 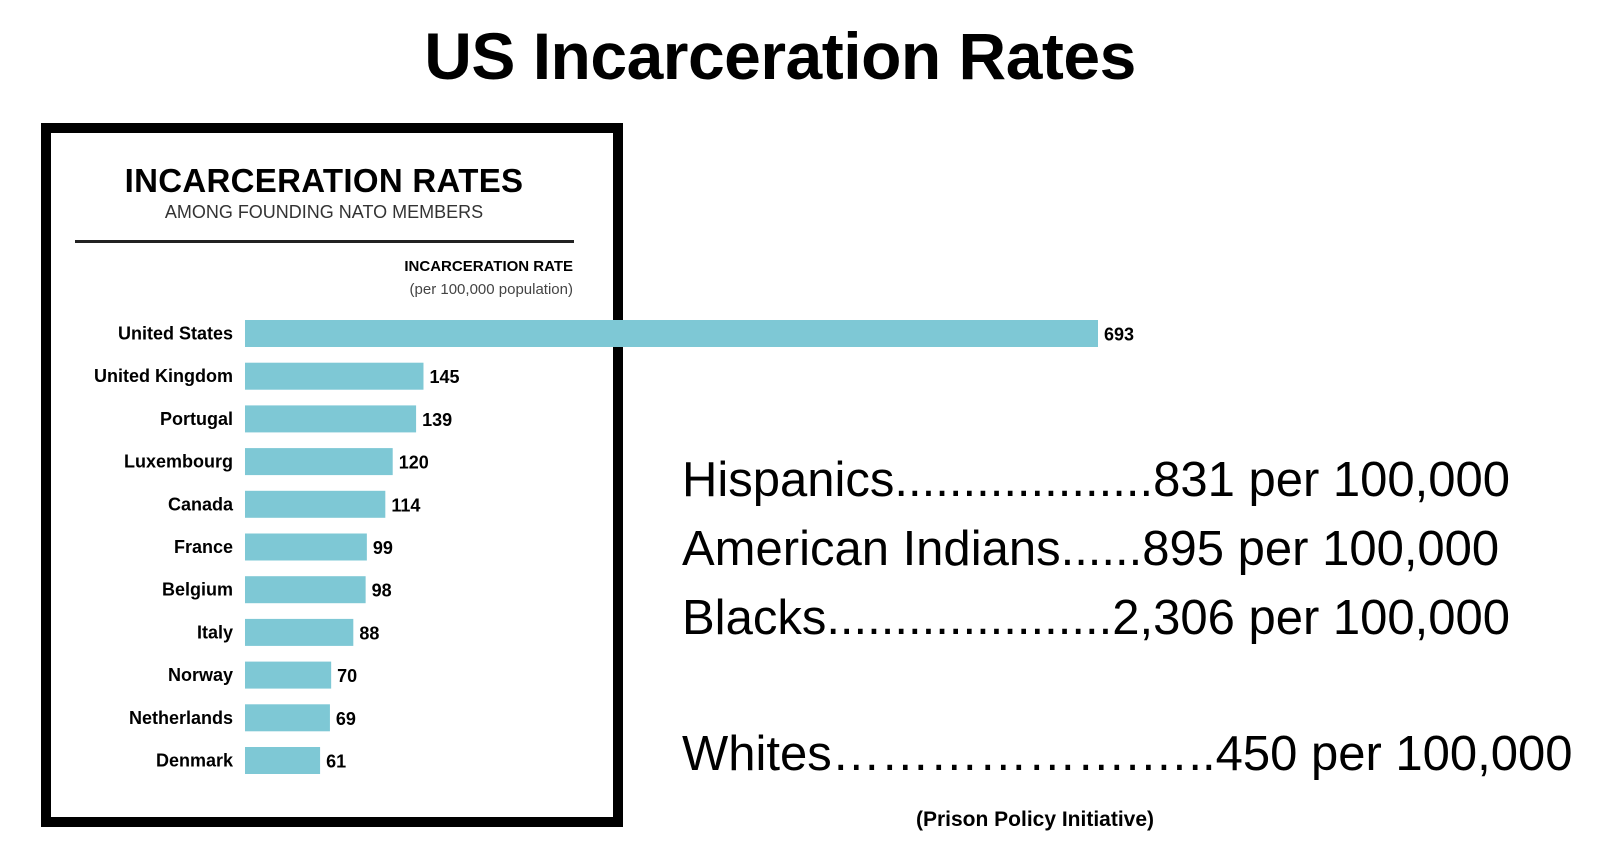 What do you see at coordinates (203, 547) in the screenshot?
I see `category-label: France` at bounding box center [203, 547].